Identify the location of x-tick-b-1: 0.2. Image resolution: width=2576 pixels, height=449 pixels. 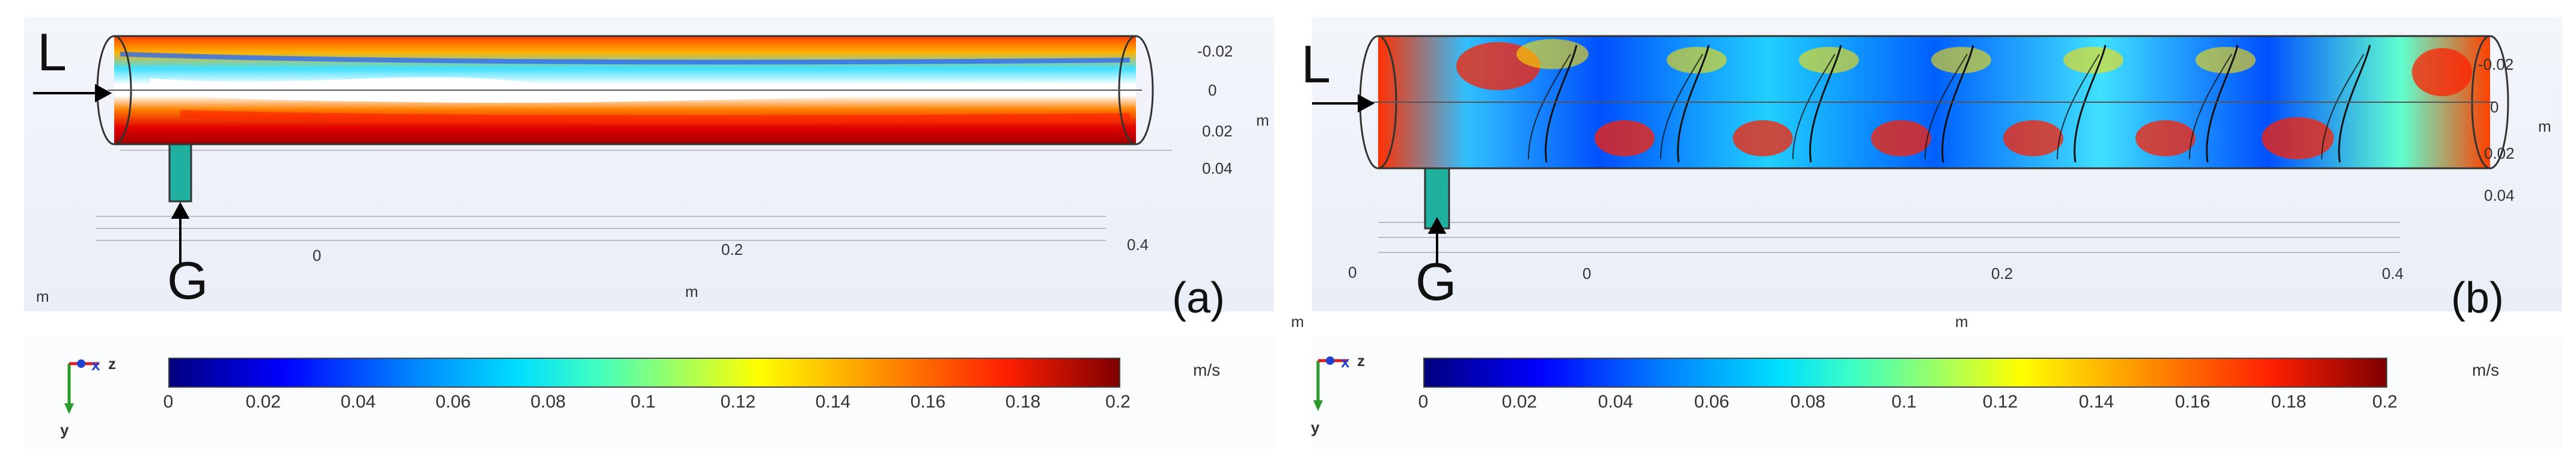
(2002, 273).